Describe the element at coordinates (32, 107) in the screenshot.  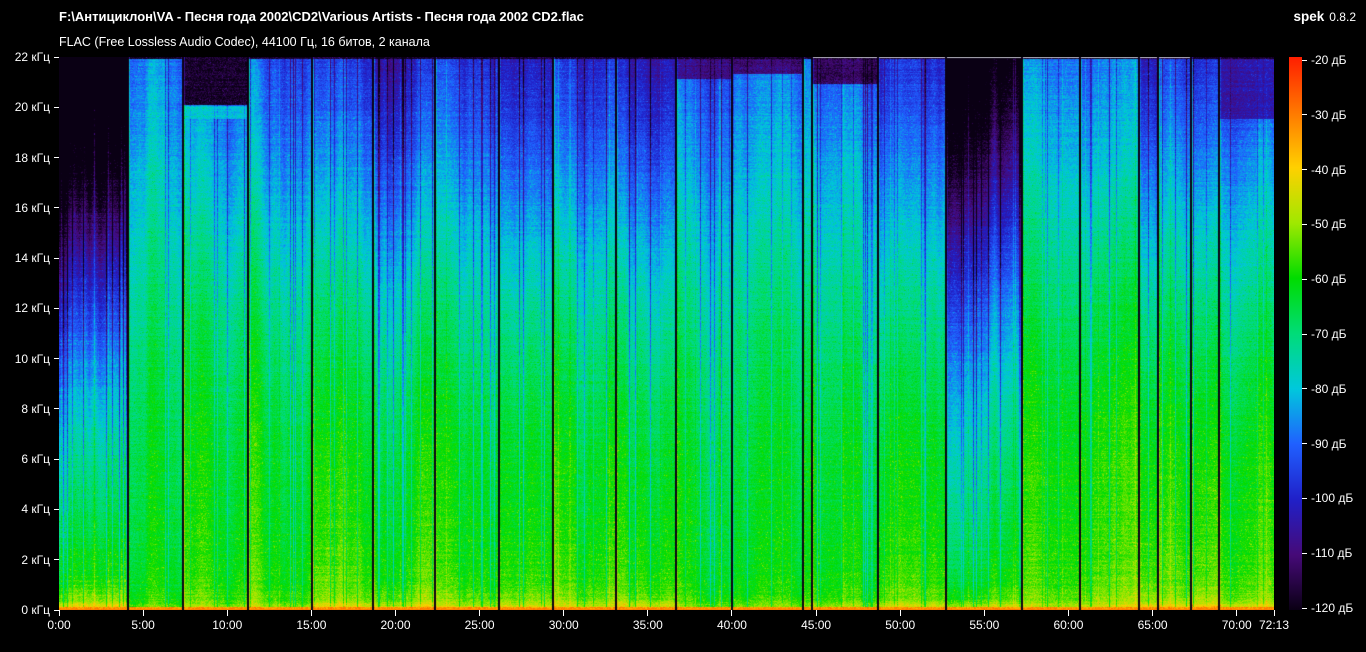
I see `freq-tick-label: 20 кГц` at that location.